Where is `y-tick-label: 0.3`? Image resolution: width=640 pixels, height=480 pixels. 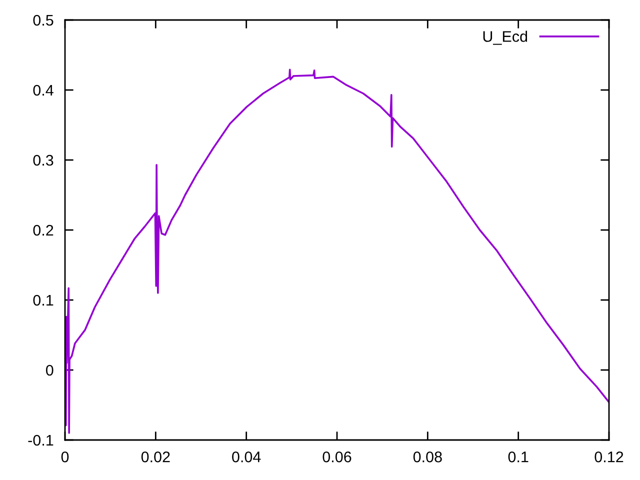
y-tick-label: 0.3 is located at coordinates (43, 160).